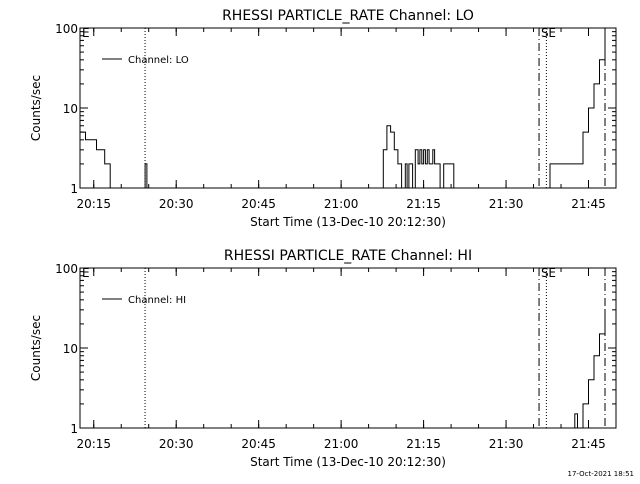  Describe the element at coordinates (93, 204) in the screenshot. I see `x-tick-label-0-0: 20:15` at that location.